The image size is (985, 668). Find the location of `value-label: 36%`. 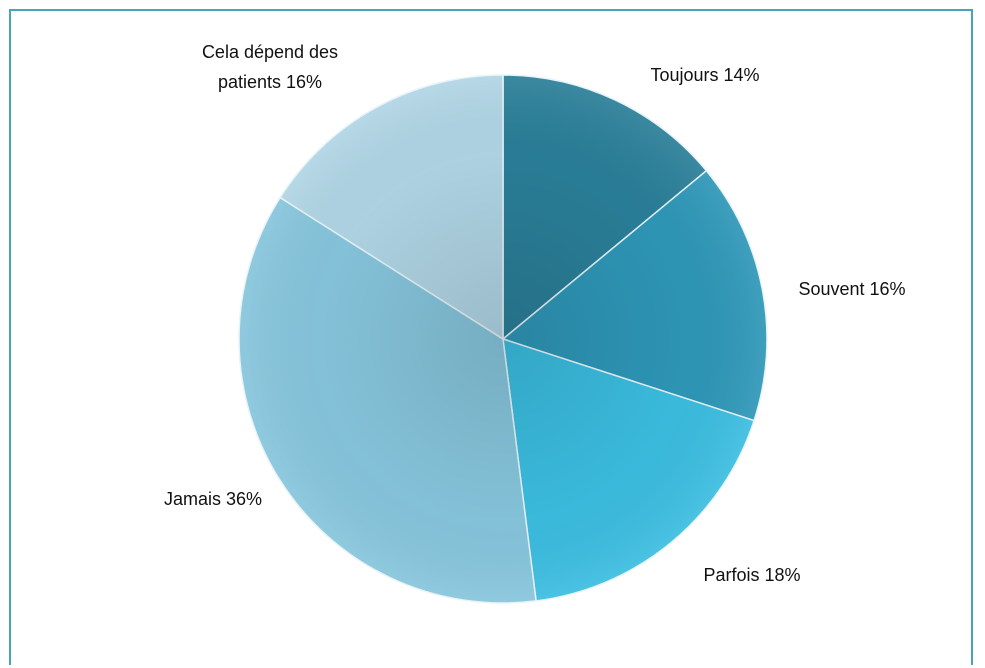

value-label: 36% is located at coordinates (244, 499).